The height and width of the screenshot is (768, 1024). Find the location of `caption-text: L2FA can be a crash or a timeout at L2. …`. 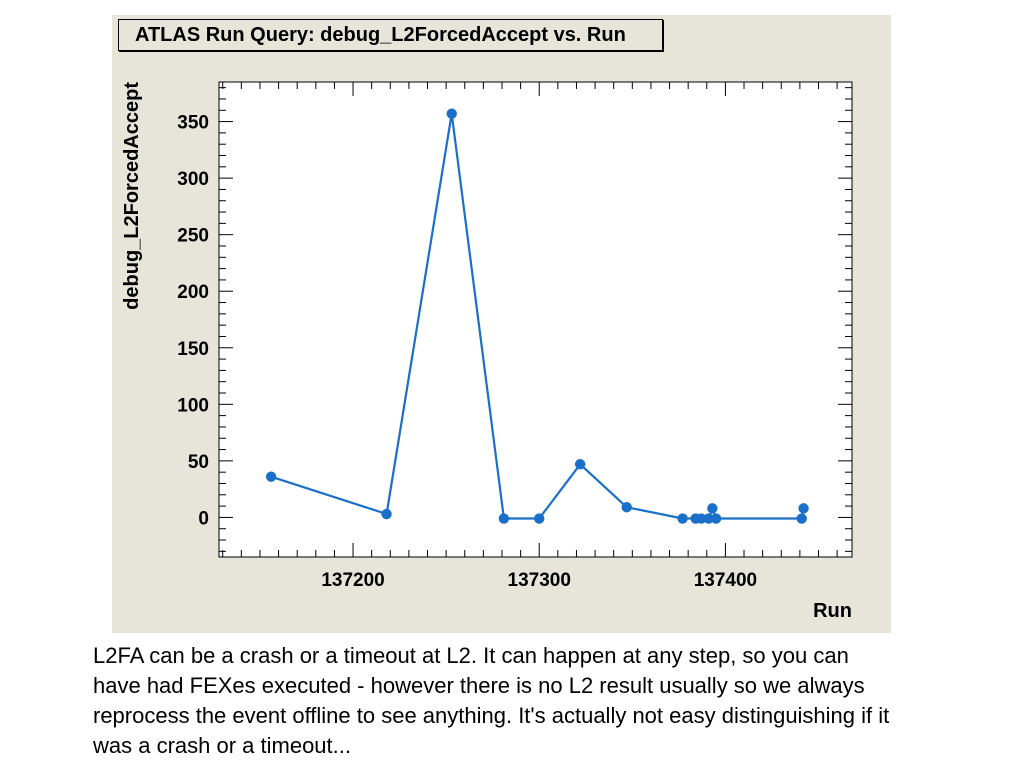

caption-text: L2FA can be a crash or a timeout at L2. … is located at coordinates (491, 700).